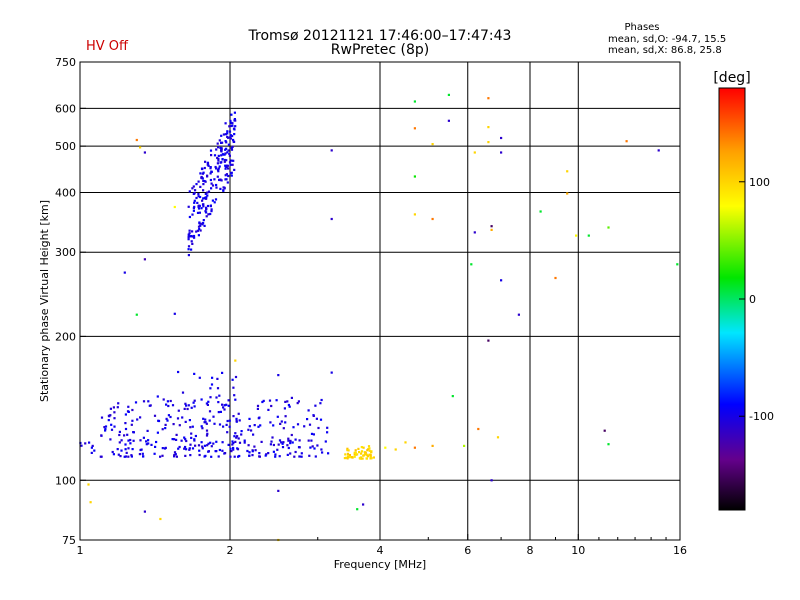 The height and width of the screenshot is (600, 800). What do you see at coordinates (731, 78) in the screenshot?
I see `colorbar-label: [deg]` at bounding box center [731, 78].